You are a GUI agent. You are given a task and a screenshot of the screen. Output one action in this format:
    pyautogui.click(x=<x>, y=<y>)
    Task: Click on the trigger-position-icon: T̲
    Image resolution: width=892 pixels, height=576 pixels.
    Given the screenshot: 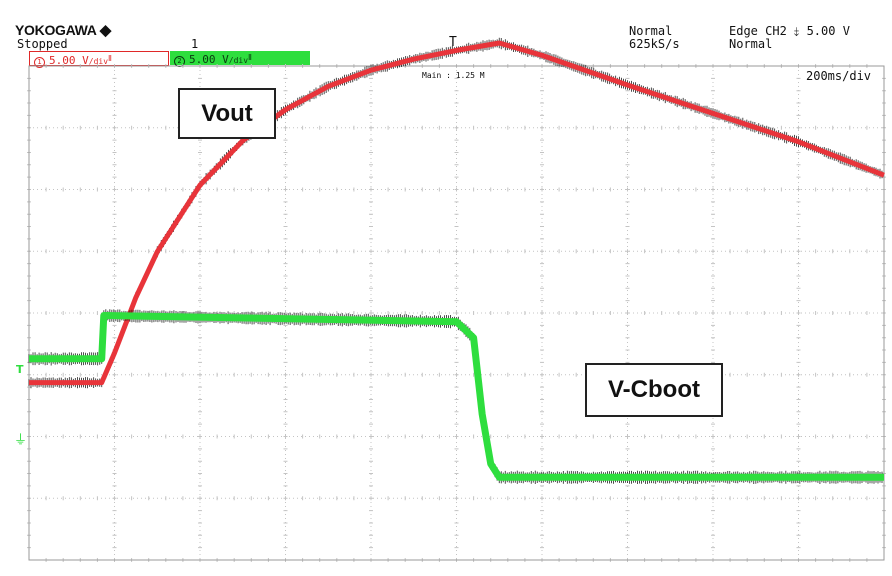 What is the action you would take?
    pyautogui.click(x=457, y=42)
    